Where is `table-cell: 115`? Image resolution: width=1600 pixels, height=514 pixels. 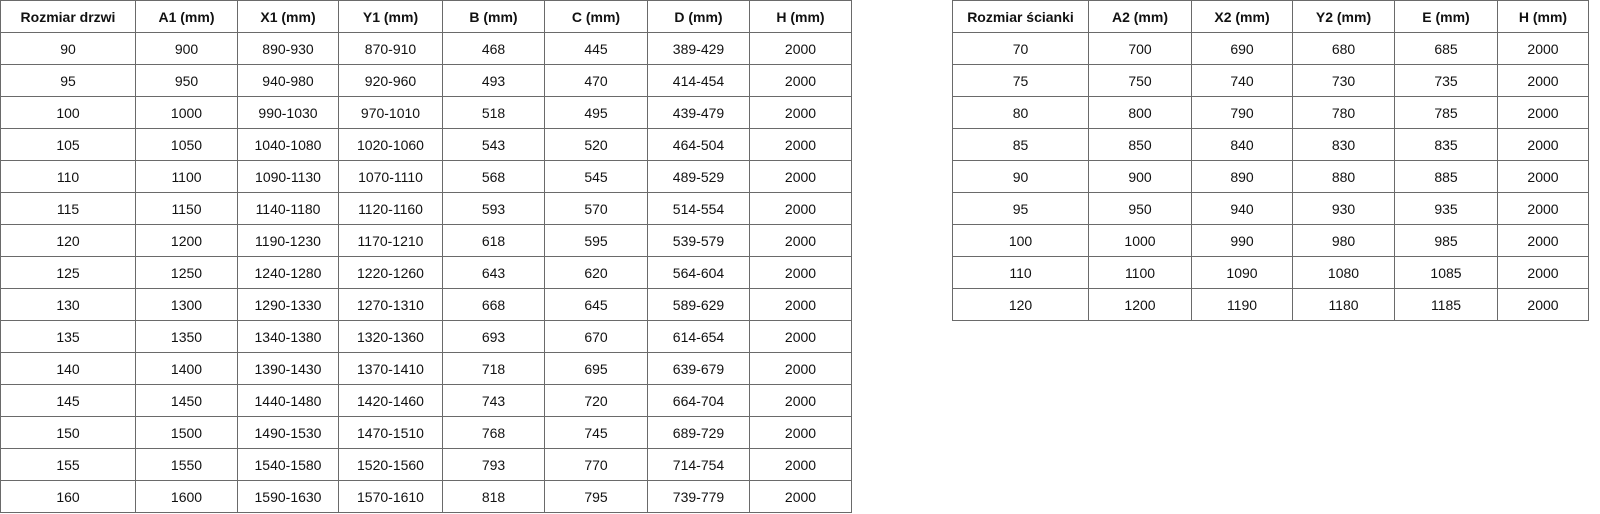
table-cell: 115 is located at coordinates (68, 208).